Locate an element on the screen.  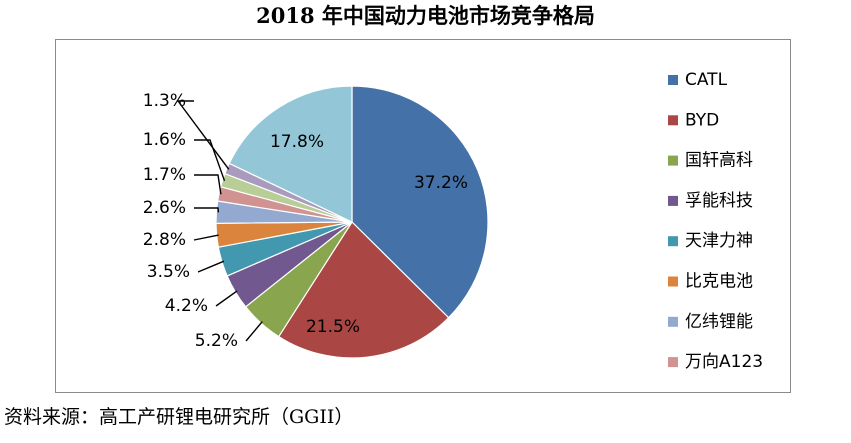
chart-title: 2018 年中国动力电池市场竞争格局 is located at coordinates (425, 15).